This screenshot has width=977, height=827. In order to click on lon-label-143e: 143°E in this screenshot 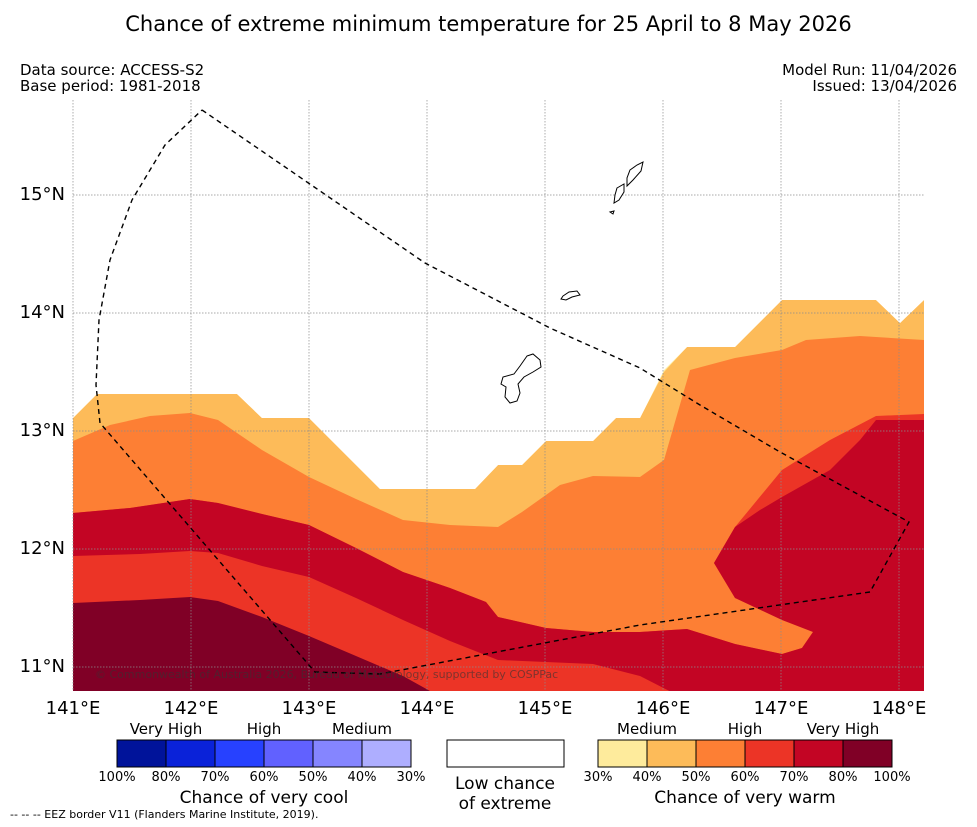, I will do `click(309, 708)`.